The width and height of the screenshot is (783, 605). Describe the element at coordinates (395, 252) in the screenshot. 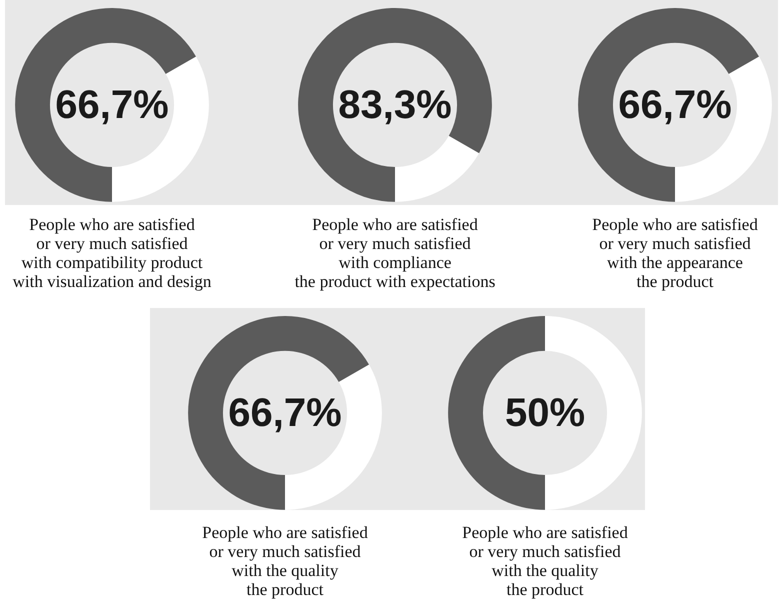

I see `text: People who are satisfied or very much satisfied with compliance the product with expectations` at that location.